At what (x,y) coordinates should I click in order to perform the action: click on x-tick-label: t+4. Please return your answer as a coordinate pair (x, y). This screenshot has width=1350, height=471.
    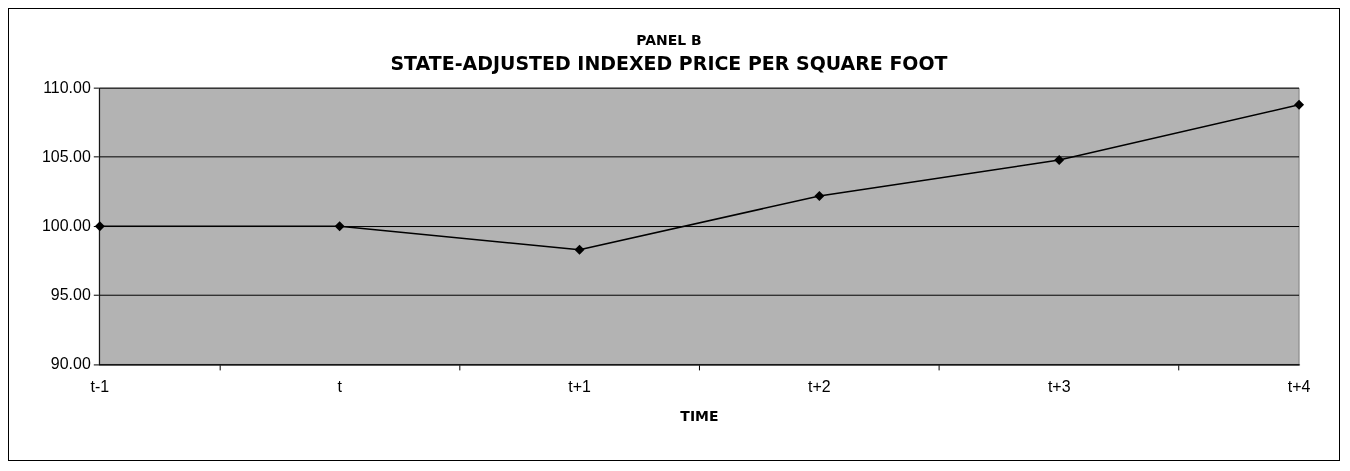
    Looking at the image, I should click on (1299, 387).